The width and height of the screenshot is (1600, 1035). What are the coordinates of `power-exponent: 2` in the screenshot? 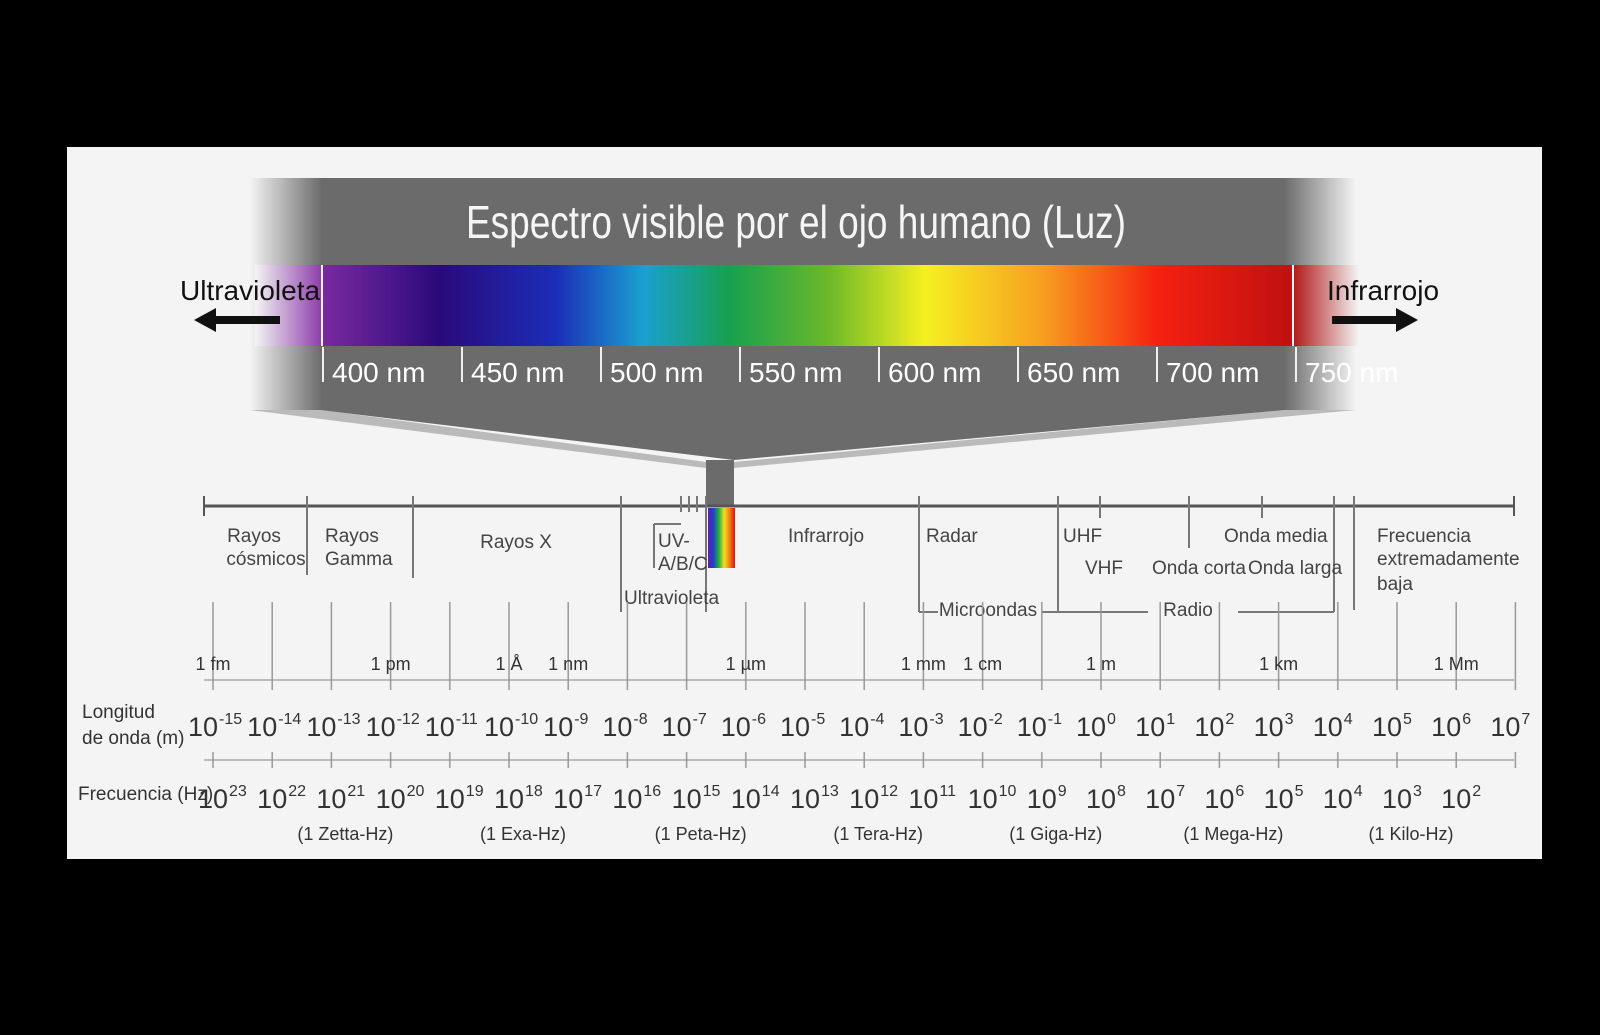 It's located at (1476, 791).